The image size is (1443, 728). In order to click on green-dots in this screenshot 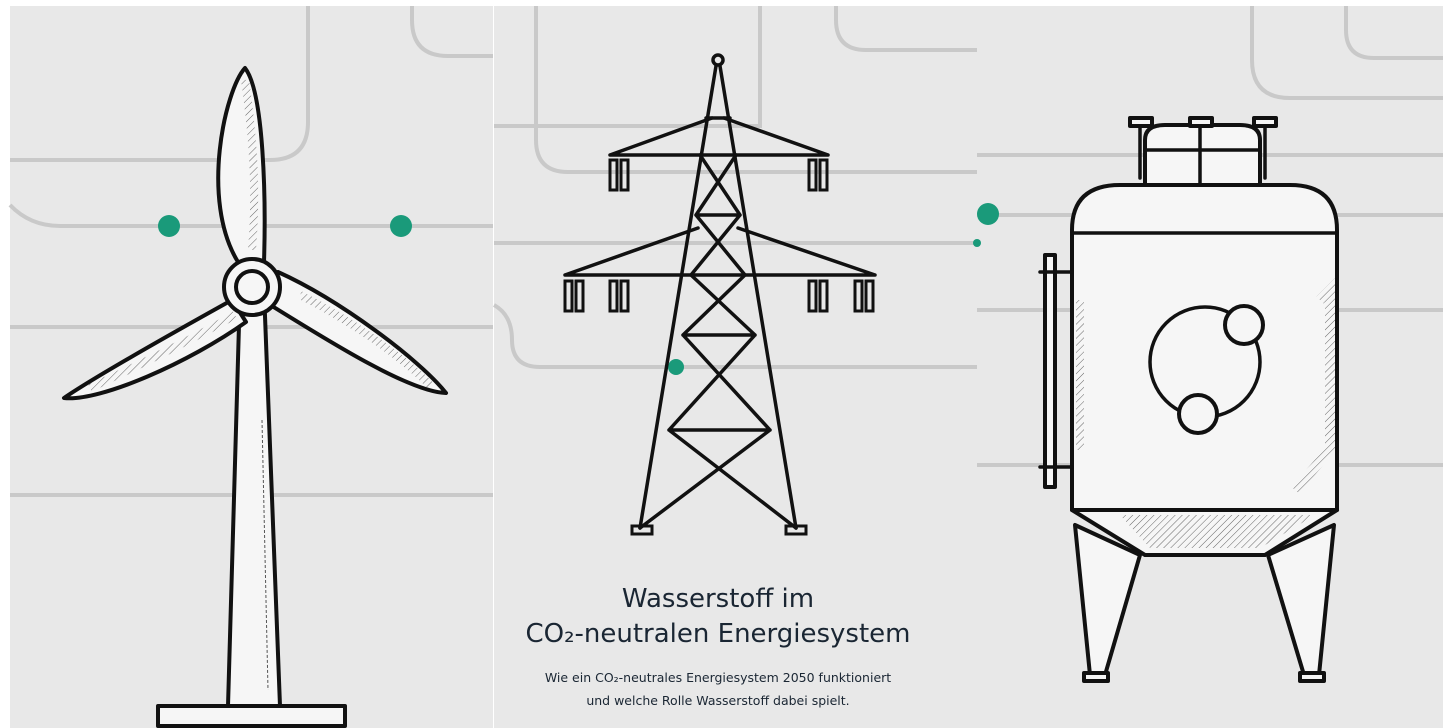, I will do `click(578, 289)`.